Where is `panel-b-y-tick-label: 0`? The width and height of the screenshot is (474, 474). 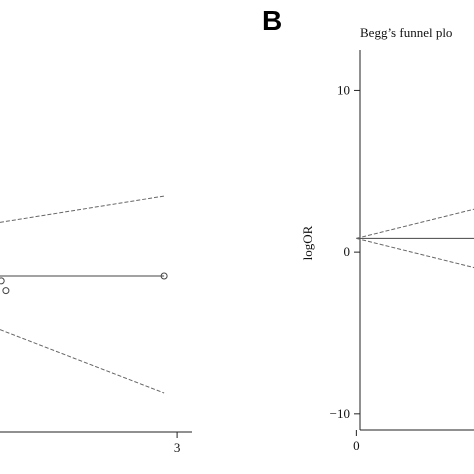 panel-b-y-tick-label: 0 is located at coordinates (347, 251).